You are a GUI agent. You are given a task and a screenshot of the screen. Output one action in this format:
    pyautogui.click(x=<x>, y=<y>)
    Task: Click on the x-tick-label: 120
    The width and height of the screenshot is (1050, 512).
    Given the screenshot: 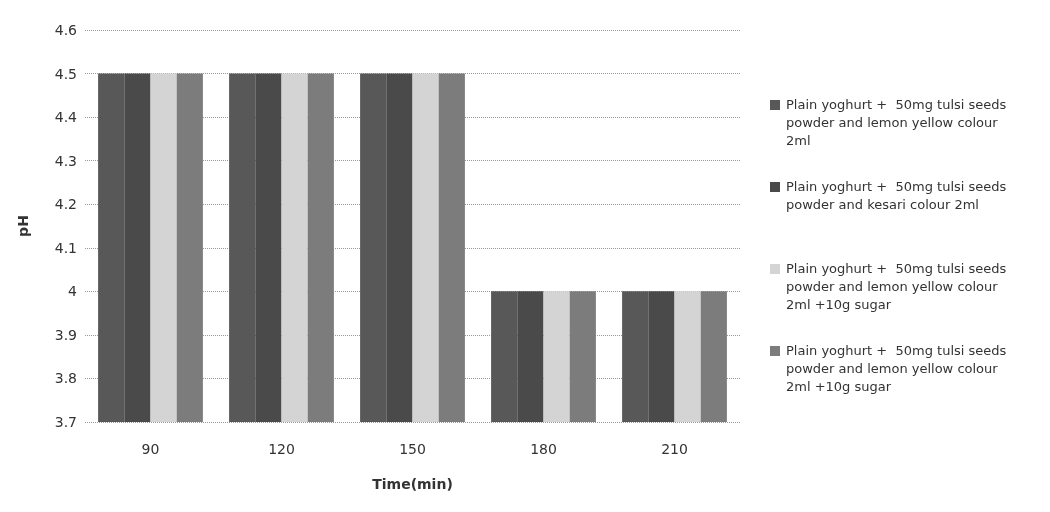 What is the action you would take?
    pyautogui.click(x=281, y=449)
    